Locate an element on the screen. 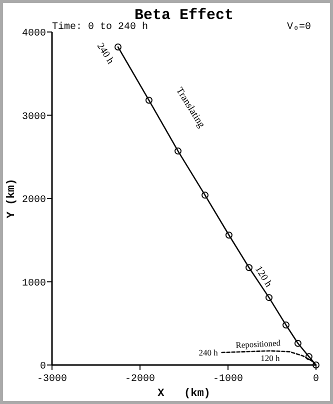 Image resolution: width=333 pixels, height=404 pixels. x-tick-label: -3000 is located at coordinates (52, 379).